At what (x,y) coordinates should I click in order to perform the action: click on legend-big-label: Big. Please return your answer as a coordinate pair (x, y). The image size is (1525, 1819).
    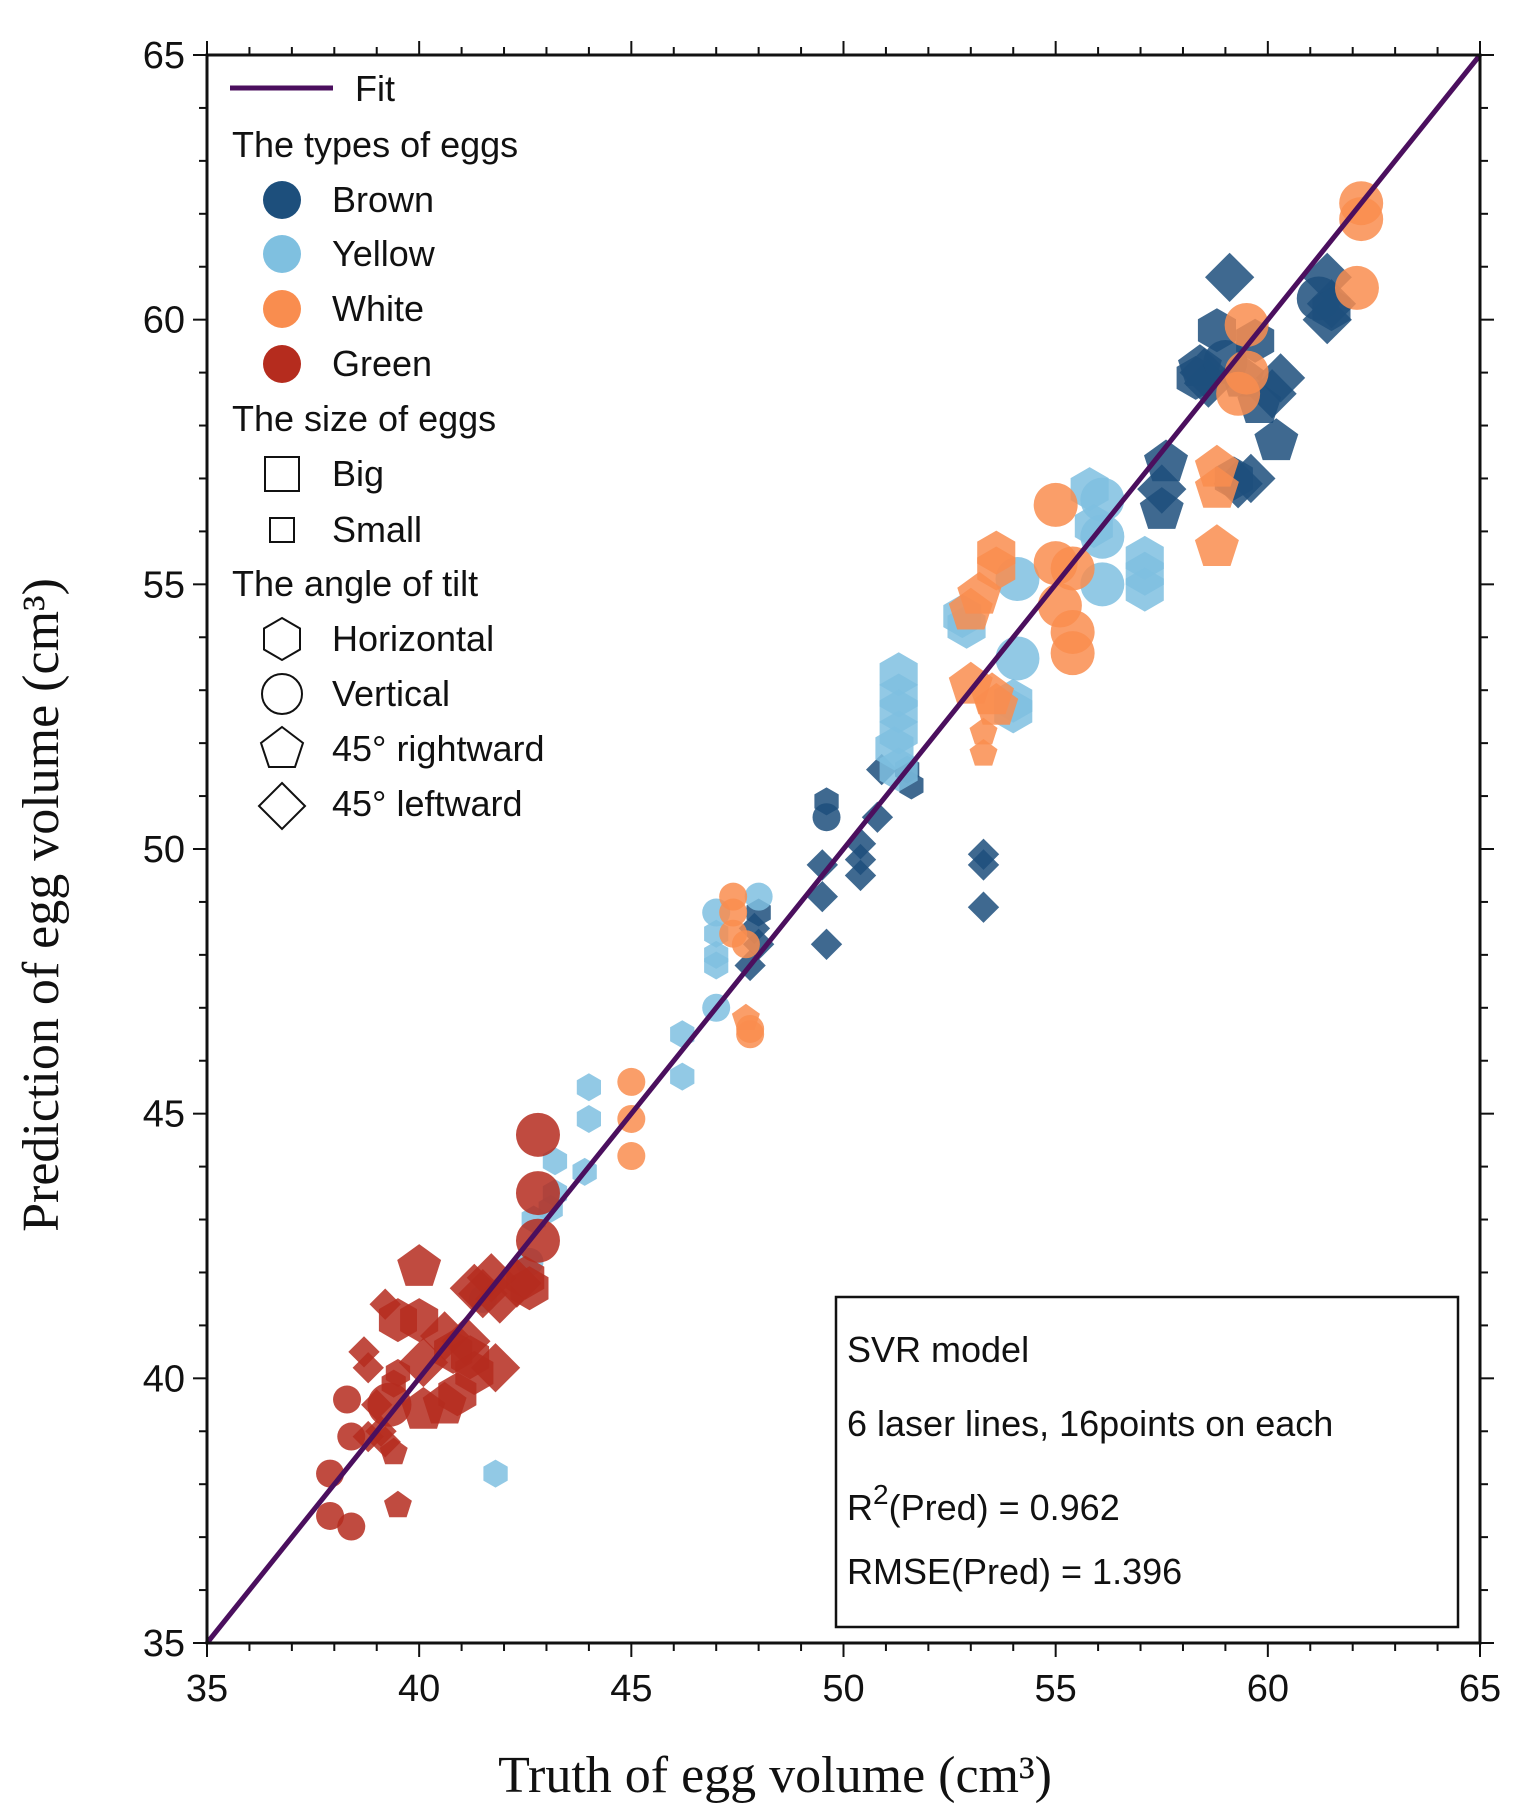
    Looking at the image, I should click on (358, 473).